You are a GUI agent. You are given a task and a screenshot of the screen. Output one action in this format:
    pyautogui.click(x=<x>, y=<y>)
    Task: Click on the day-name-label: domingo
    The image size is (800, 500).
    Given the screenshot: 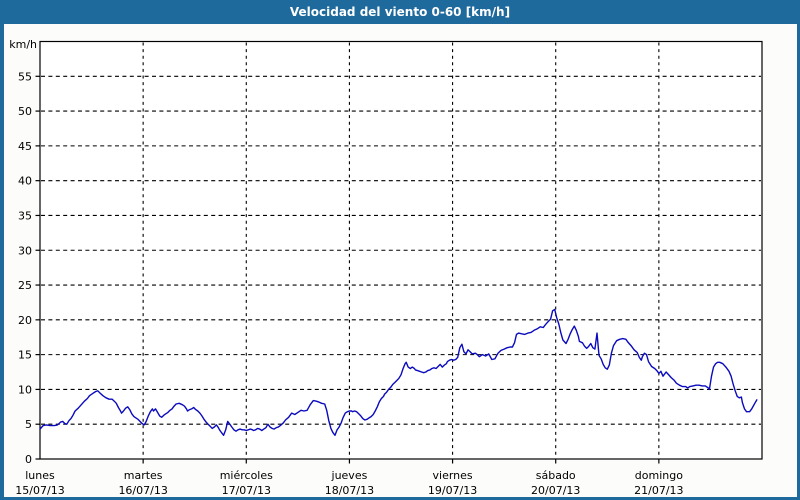 What is the action you would take?
    pyautogui.click(x=659, y=475)
    